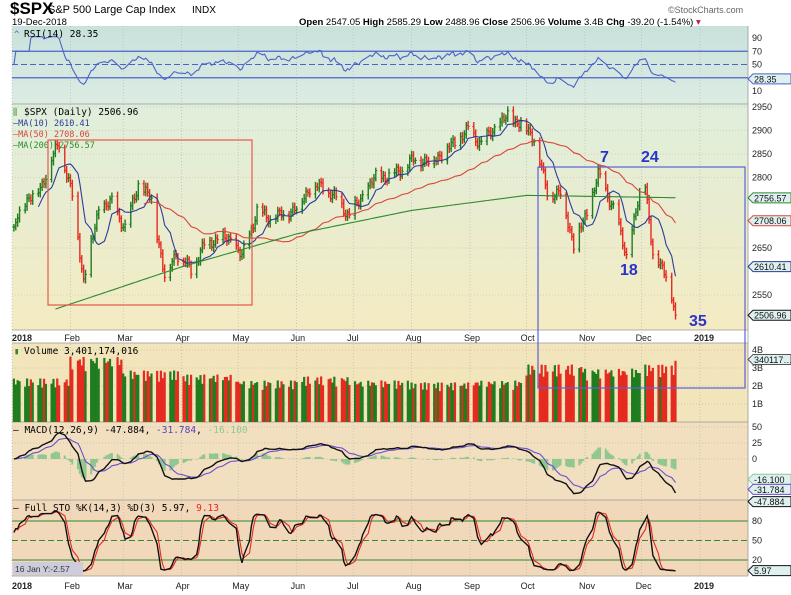 This screenshot has height=595, width=791. I want to click on price-tick: 2550, so click(762, 295).